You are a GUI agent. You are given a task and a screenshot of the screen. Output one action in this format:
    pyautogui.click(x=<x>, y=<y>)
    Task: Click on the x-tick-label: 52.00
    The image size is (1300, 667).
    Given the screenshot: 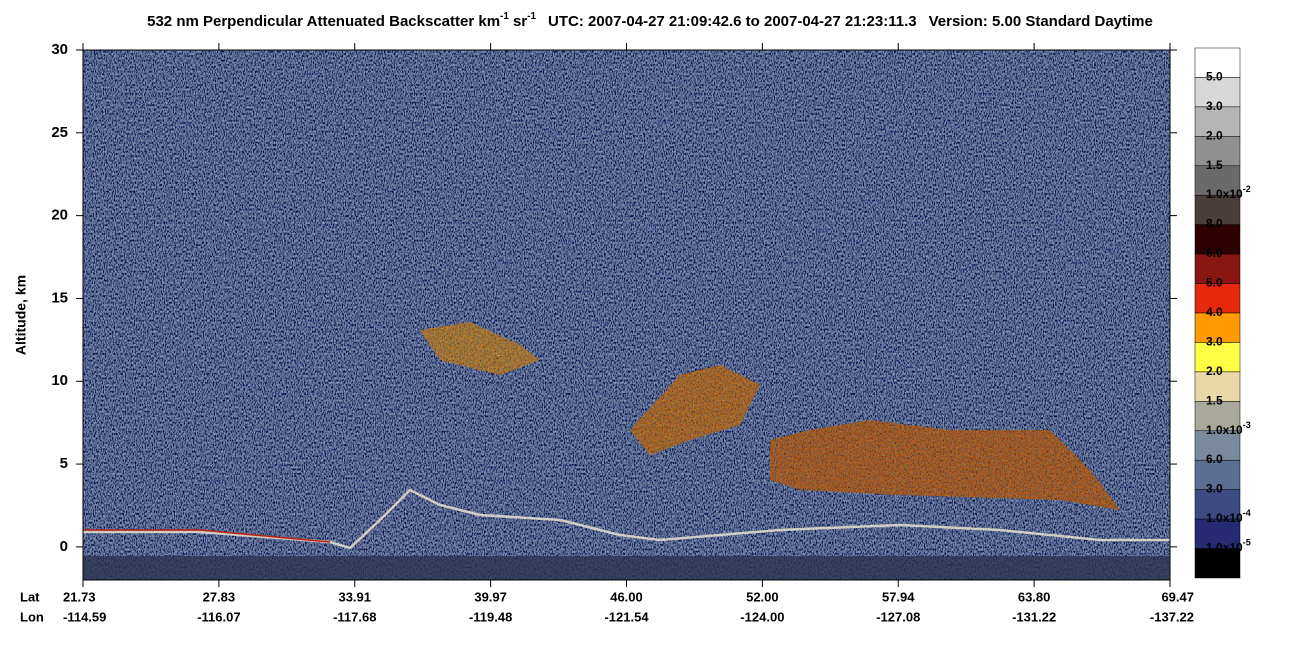 What is the action you would take?
    pyautogui.click(x=762, y=596)
    